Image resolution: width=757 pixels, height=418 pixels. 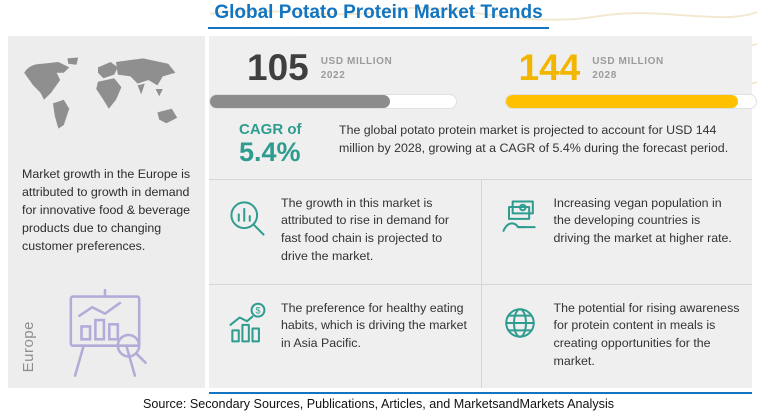 I want to click on bar-2028-fill, so click(x=621, y=101).